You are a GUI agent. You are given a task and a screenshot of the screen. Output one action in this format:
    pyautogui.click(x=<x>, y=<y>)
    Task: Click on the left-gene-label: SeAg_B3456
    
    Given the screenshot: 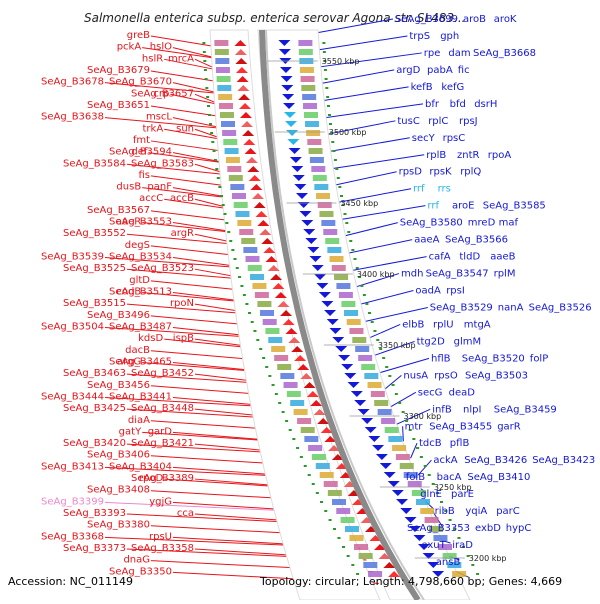 What is the action you would take?
    pyautogui.click(x=118, y=385)
    